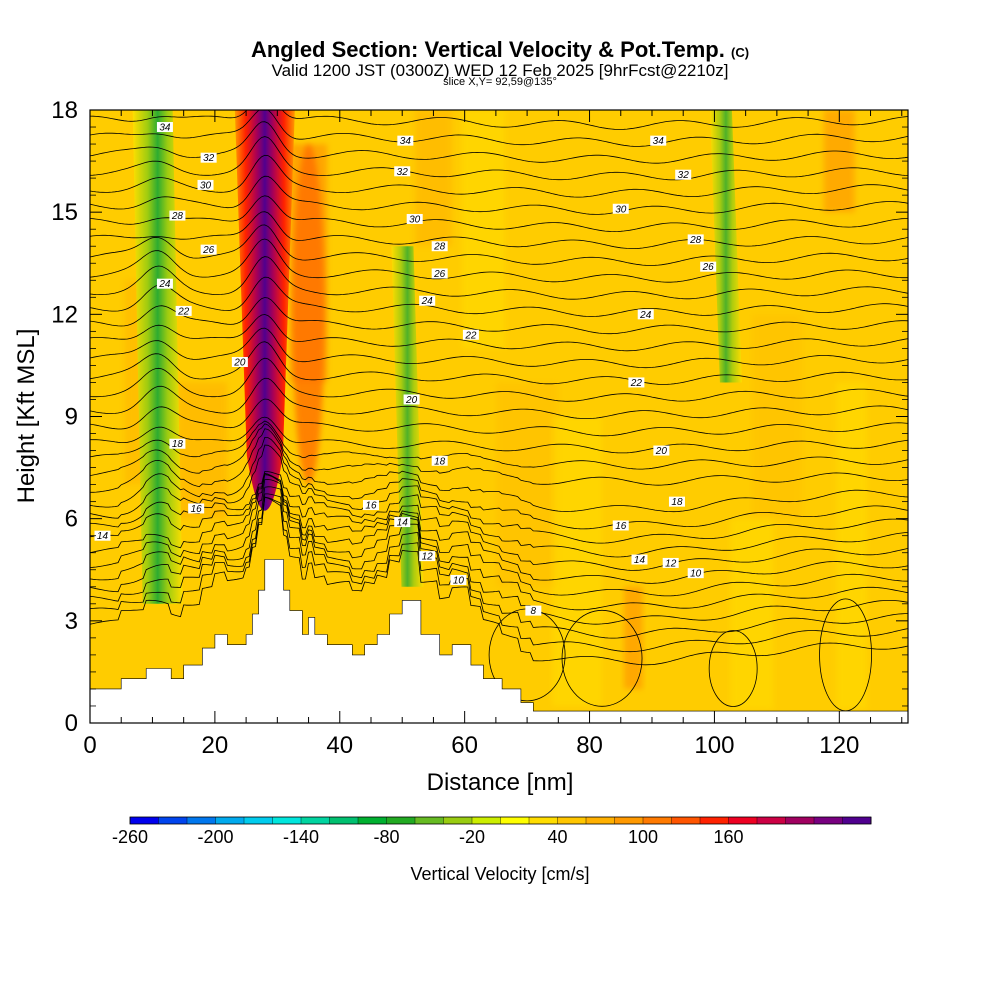 This screenshot has height=1000, width=1000. I want to click on contour-label: 30, so click(205, 185).